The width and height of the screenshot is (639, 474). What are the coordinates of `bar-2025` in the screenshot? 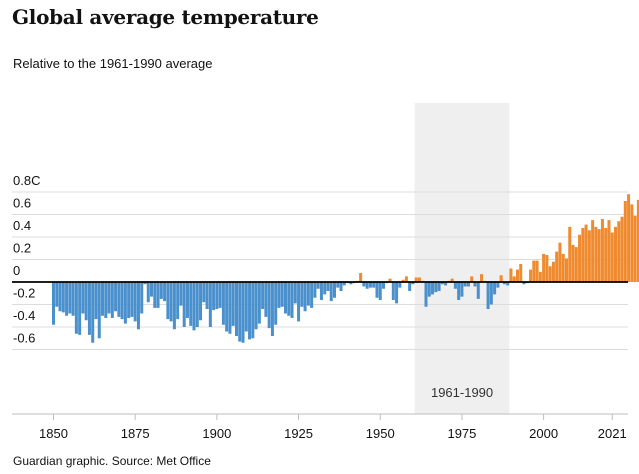 It's located at (625, 241).